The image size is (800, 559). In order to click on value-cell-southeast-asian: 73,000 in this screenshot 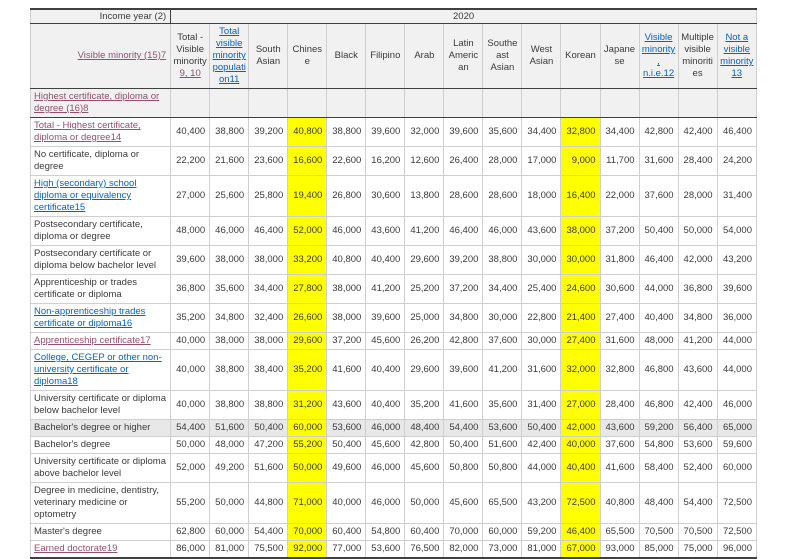, I will do `click(502, 549)`.